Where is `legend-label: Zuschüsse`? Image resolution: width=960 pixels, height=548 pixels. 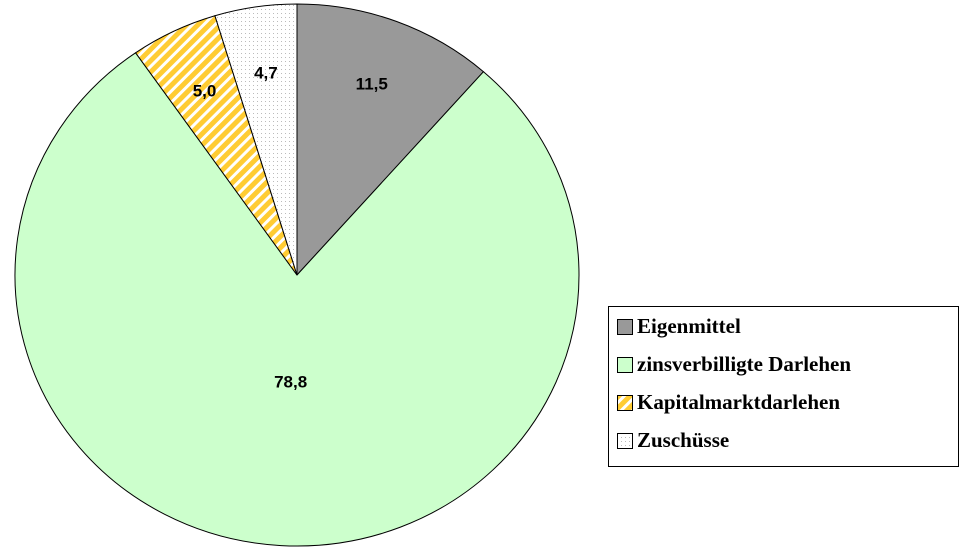
legend-label: Zuschüsse is located at coordinates (683, 440).